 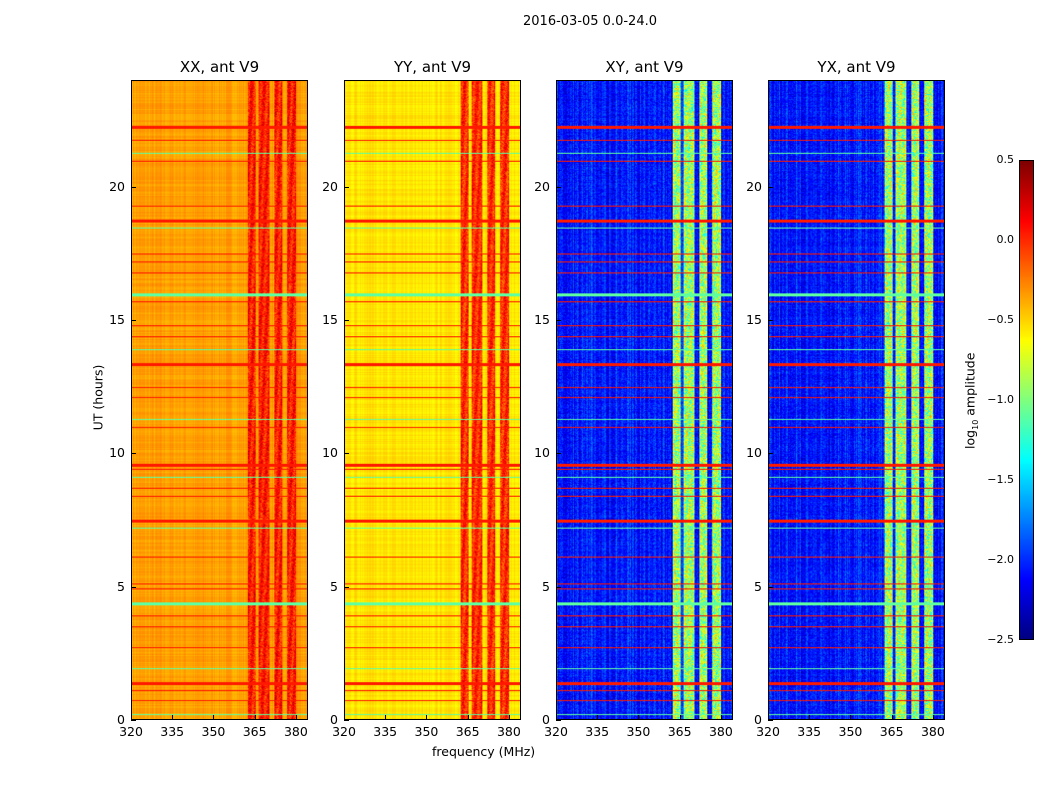 What do you see at coordinates (971, 400) in the screenshot?
I see `colorbar-label: log10 amplitude` at bounding box center [971, 400].